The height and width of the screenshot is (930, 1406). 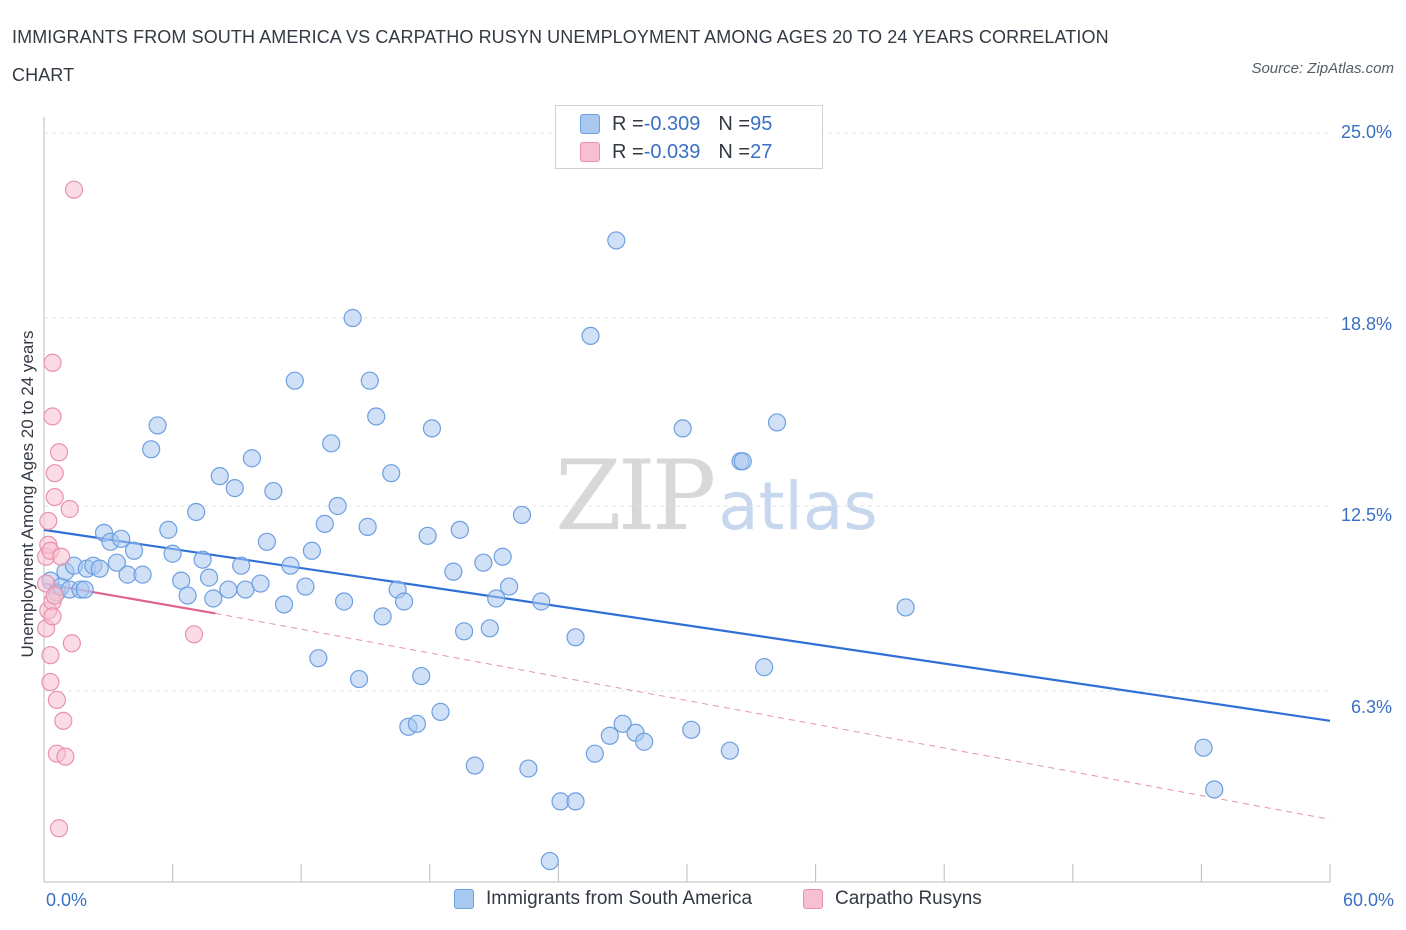 What do you see at coordinates (761, 123) in the screenshot?
I see `legend-n-value: 95` at bounding box center [761, 123].